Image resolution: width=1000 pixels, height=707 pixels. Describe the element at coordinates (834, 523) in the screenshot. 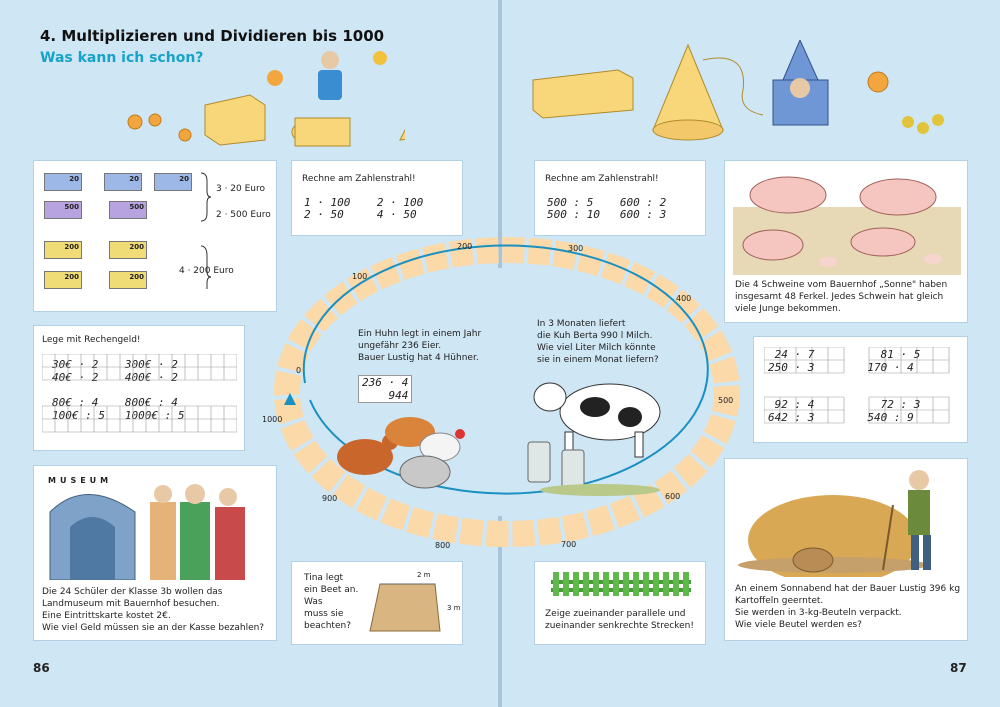

I see `potato-farmer-illustration` at that location.